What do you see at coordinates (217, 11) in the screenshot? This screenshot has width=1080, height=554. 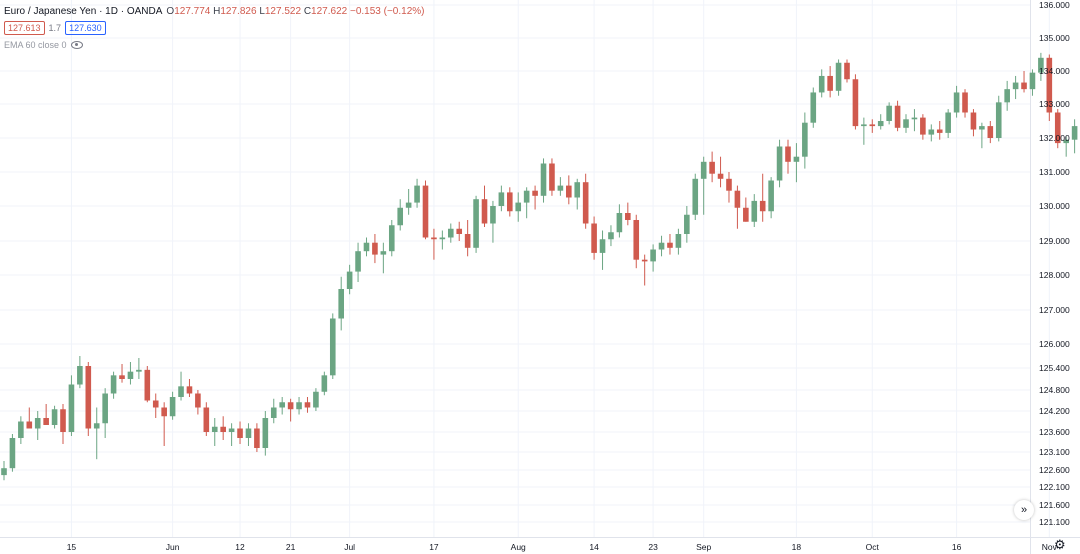 I see `high-key: H` at bounding box center [217, 11].